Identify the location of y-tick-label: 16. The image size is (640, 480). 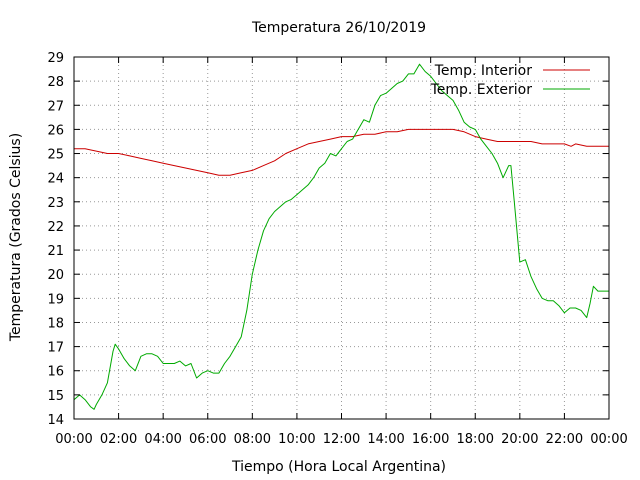
(55, 372).